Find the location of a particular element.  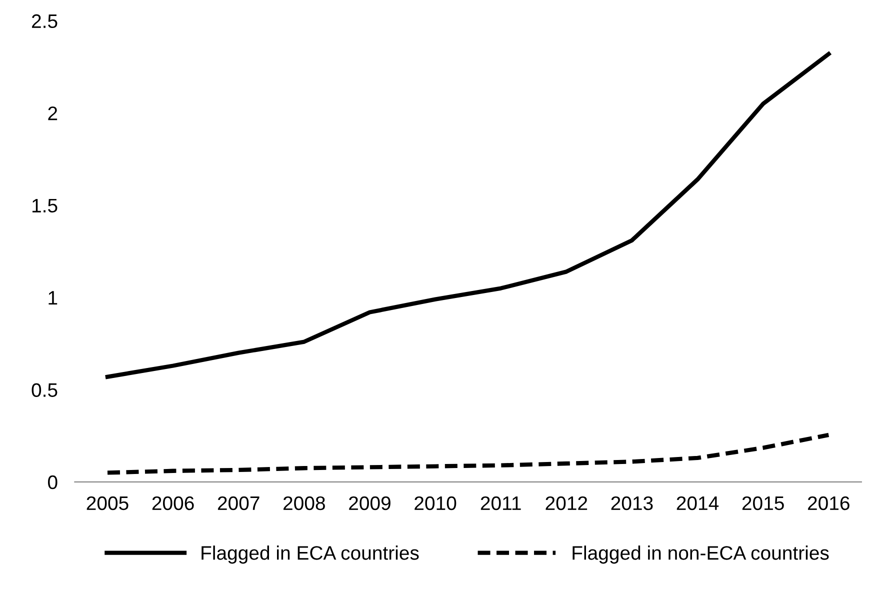

x-tick-label: 2010 is located at coordinates (435, 503).